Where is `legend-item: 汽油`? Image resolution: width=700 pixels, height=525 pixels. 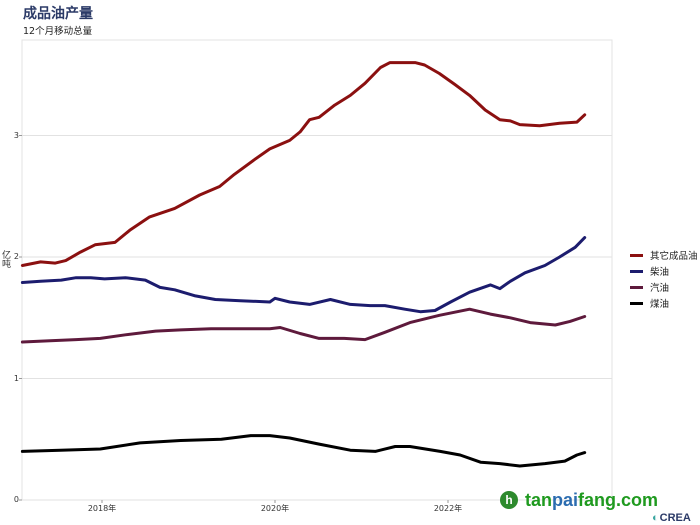 legend-item: 汽油 is located at coordinates (664, 287).